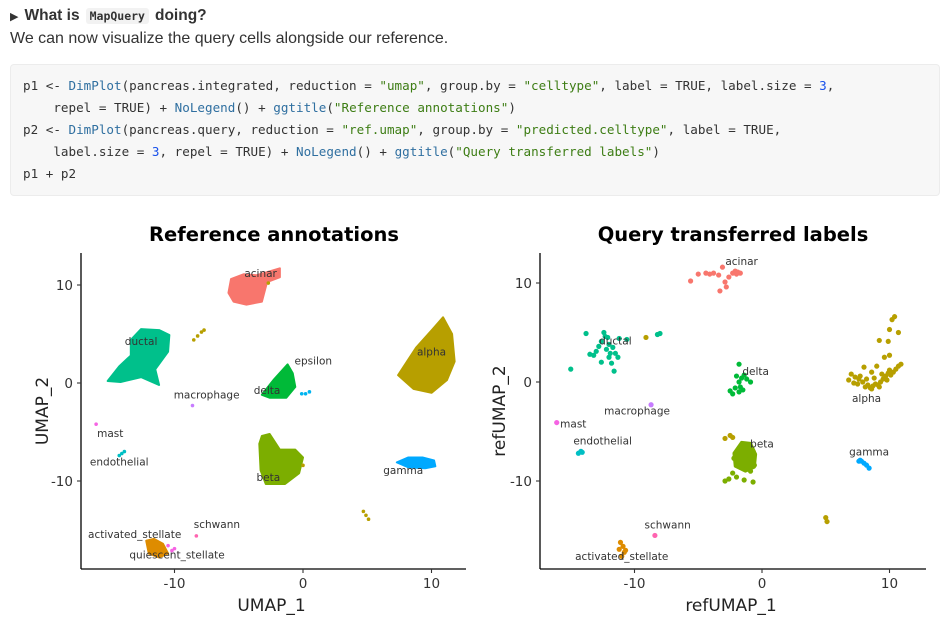  Describe the element at coordinates (171, 548) in the screenshot. I see `cluster-quiescent-stellate` at that location.